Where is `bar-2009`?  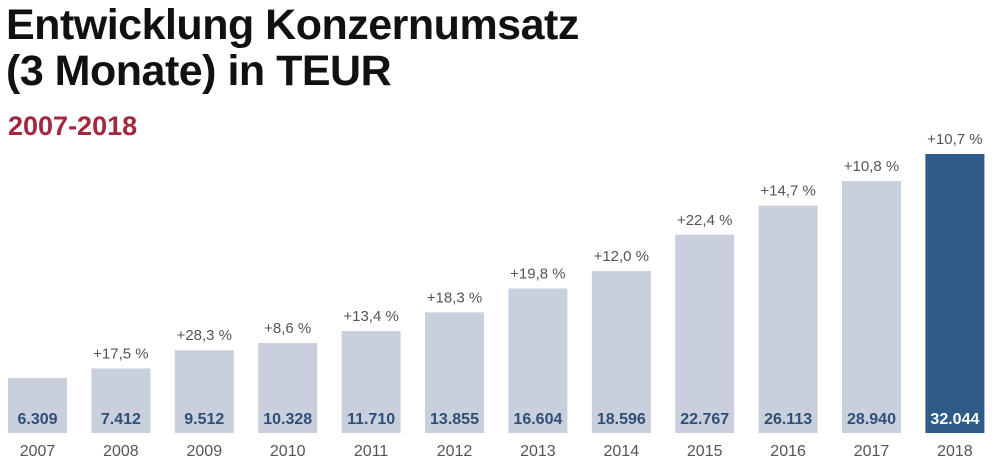 bar-2009 is located at coordinates (204, 391).